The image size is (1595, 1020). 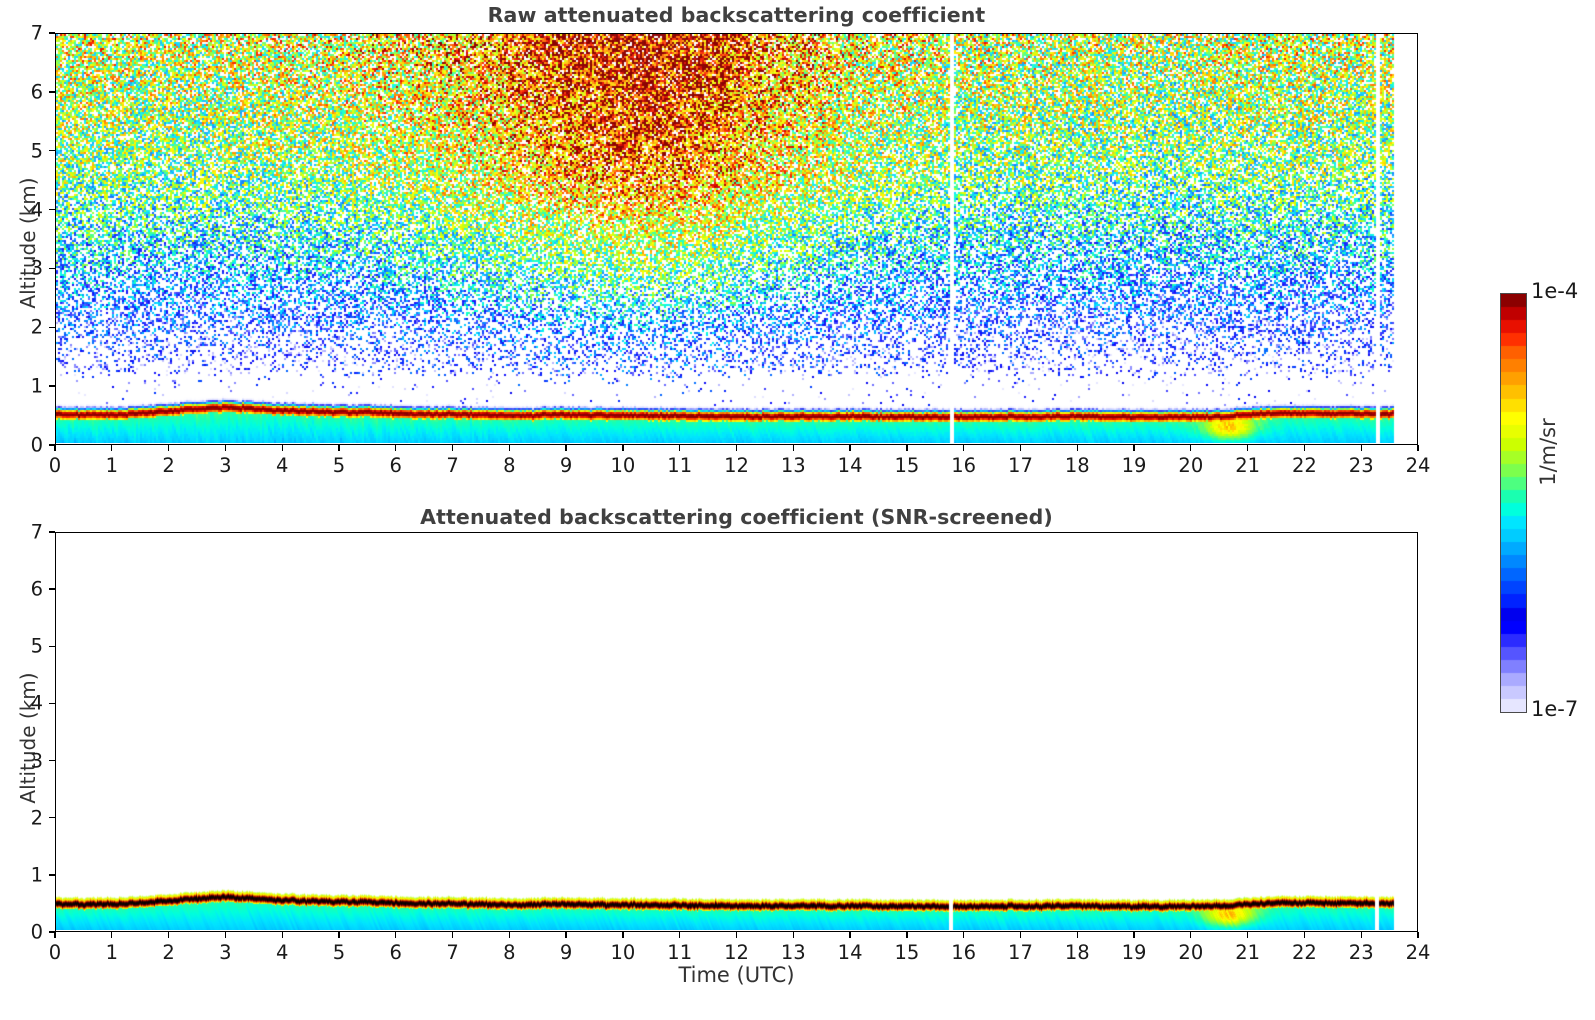 I want to click on x-tick-17-bottom, so click(x=1020, y=935).